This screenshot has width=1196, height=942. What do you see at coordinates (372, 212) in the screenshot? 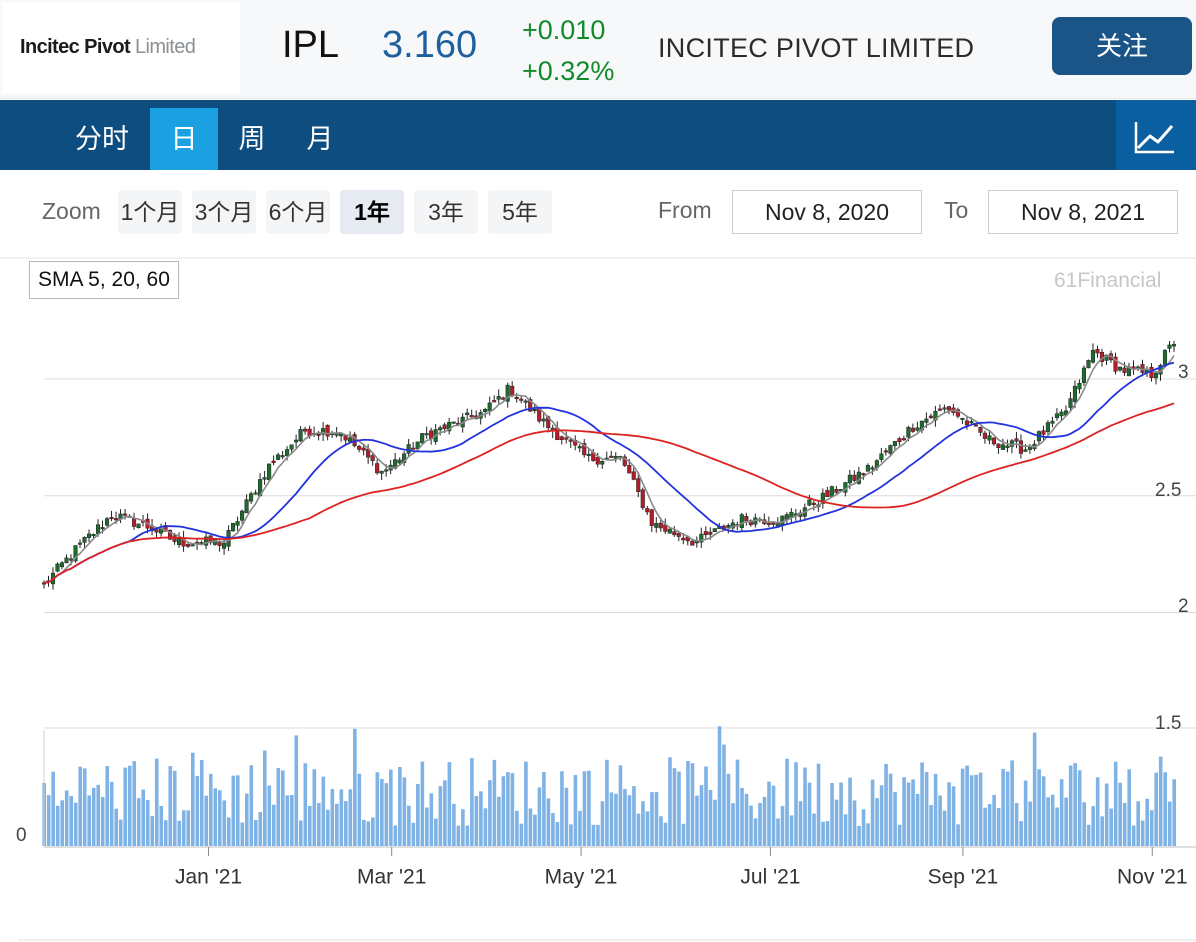
I see `zoom-1y-button: 1年` at bounding box center [372, 212].